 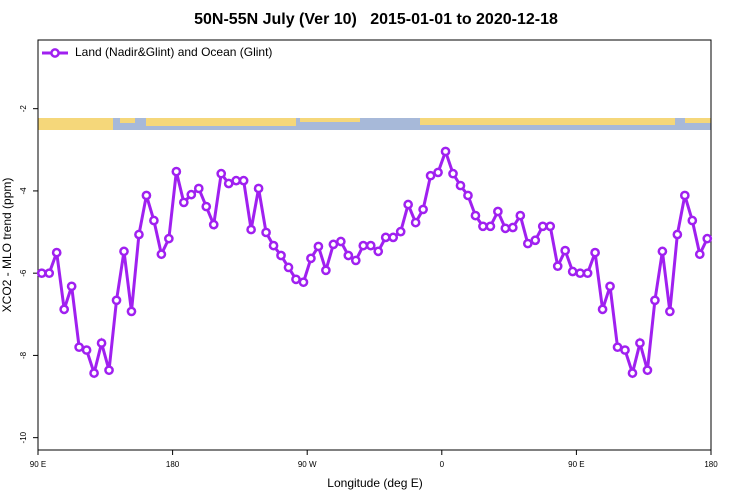 I want to click on y-axis-label: XCO2 - MLO trend (ppm), so click(x=7, y=245).